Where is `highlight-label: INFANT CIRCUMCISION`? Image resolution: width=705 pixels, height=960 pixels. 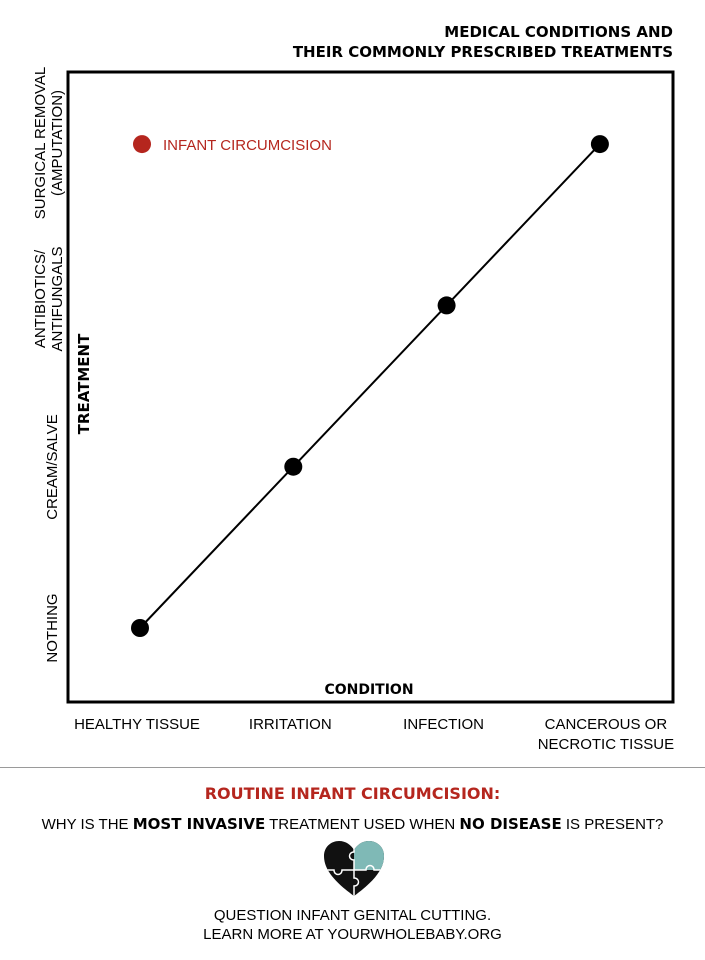 highlight-label: INFANT CIRCUMCISION is located at coordinates (247, 145).